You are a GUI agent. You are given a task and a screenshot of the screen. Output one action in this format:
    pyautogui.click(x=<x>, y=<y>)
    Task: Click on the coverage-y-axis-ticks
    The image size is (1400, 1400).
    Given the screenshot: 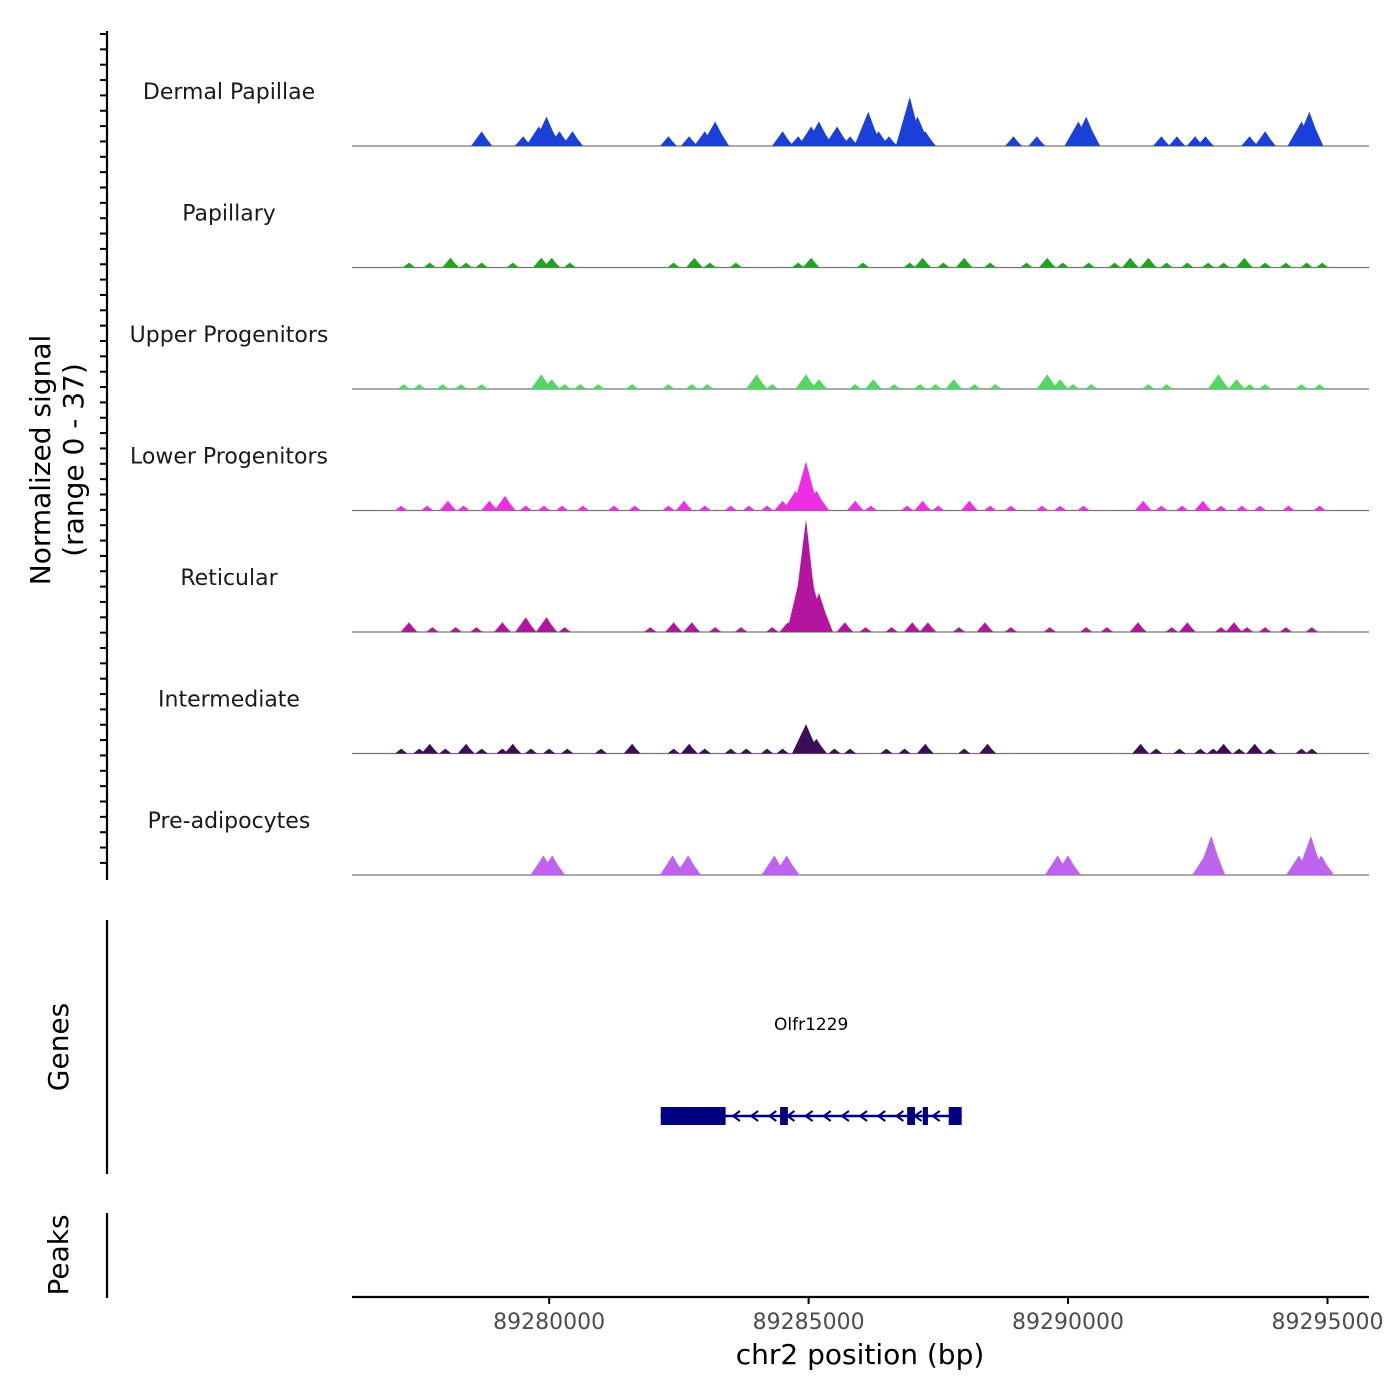 What is the action you would take?
    pyautogui.click(x=103, y=448)
    